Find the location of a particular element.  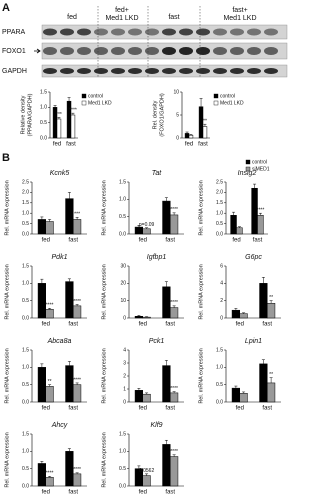

panel-label: A is located at coordinates (6, 8).